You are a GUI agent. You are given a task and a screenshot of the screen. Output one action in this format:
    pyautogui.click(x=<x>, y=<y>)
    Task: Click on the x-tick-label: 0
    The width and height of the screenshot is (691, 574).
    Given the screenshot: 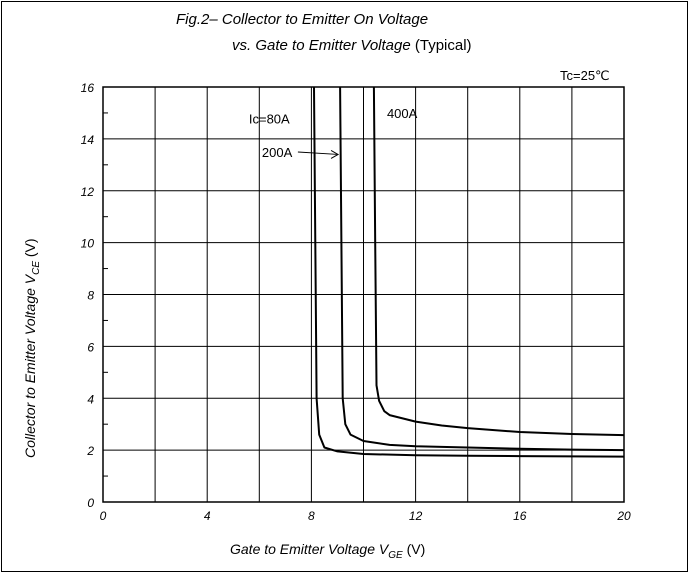 What is the action you would take?
    pyautogui.click(x=103, y=516)
    